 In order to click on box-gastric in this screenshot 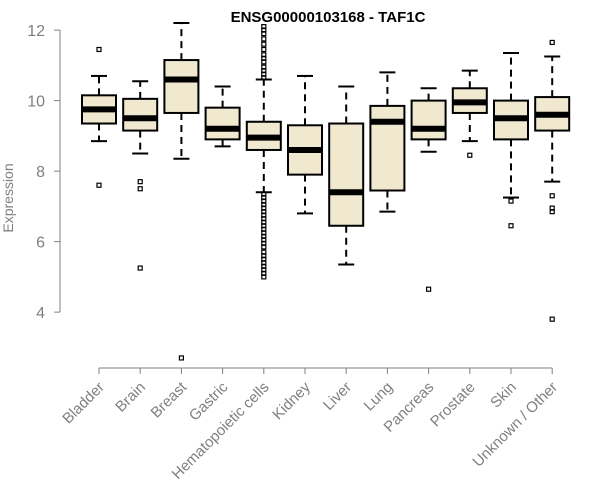, I will do `click(222, 116)`.